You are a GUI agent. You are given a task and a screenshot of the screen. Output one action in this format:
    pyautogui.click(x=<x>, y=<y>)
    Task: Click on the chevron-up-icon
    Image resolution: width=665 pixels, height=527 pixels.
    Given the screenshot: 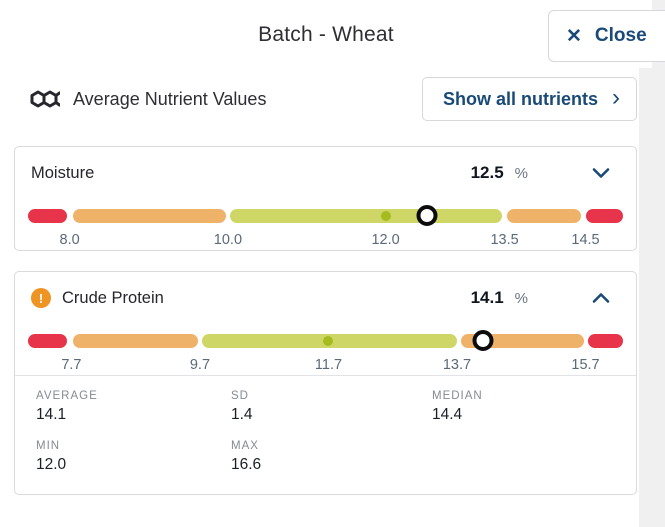 What is the action you would take?
    pyautogui.click(x=601, y=298)
    